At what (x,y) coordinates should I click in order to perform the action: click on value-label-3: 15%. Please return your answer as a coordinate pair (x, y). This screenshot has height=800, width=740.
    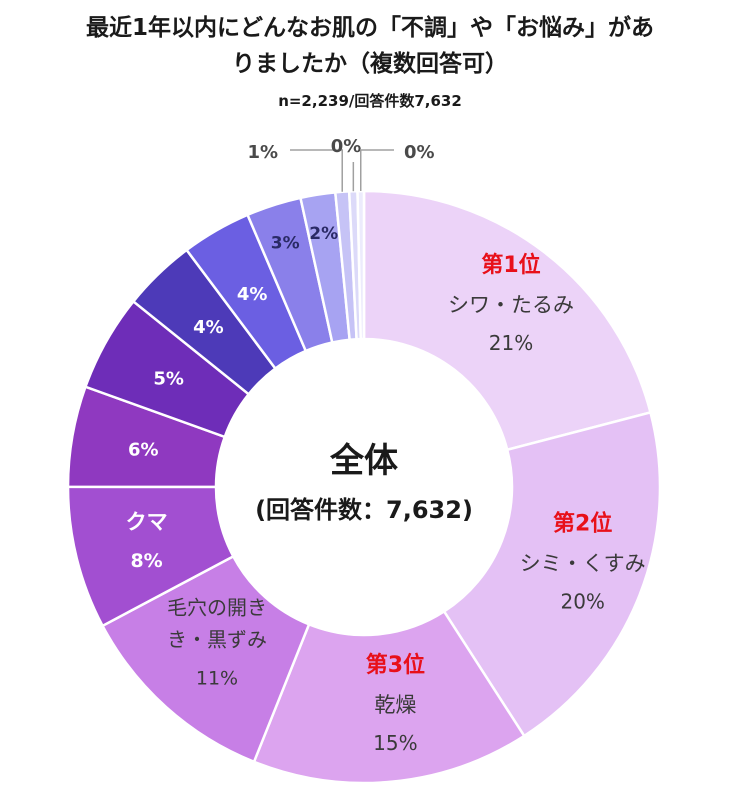
    Looking at the image, I should click on (395, 743).